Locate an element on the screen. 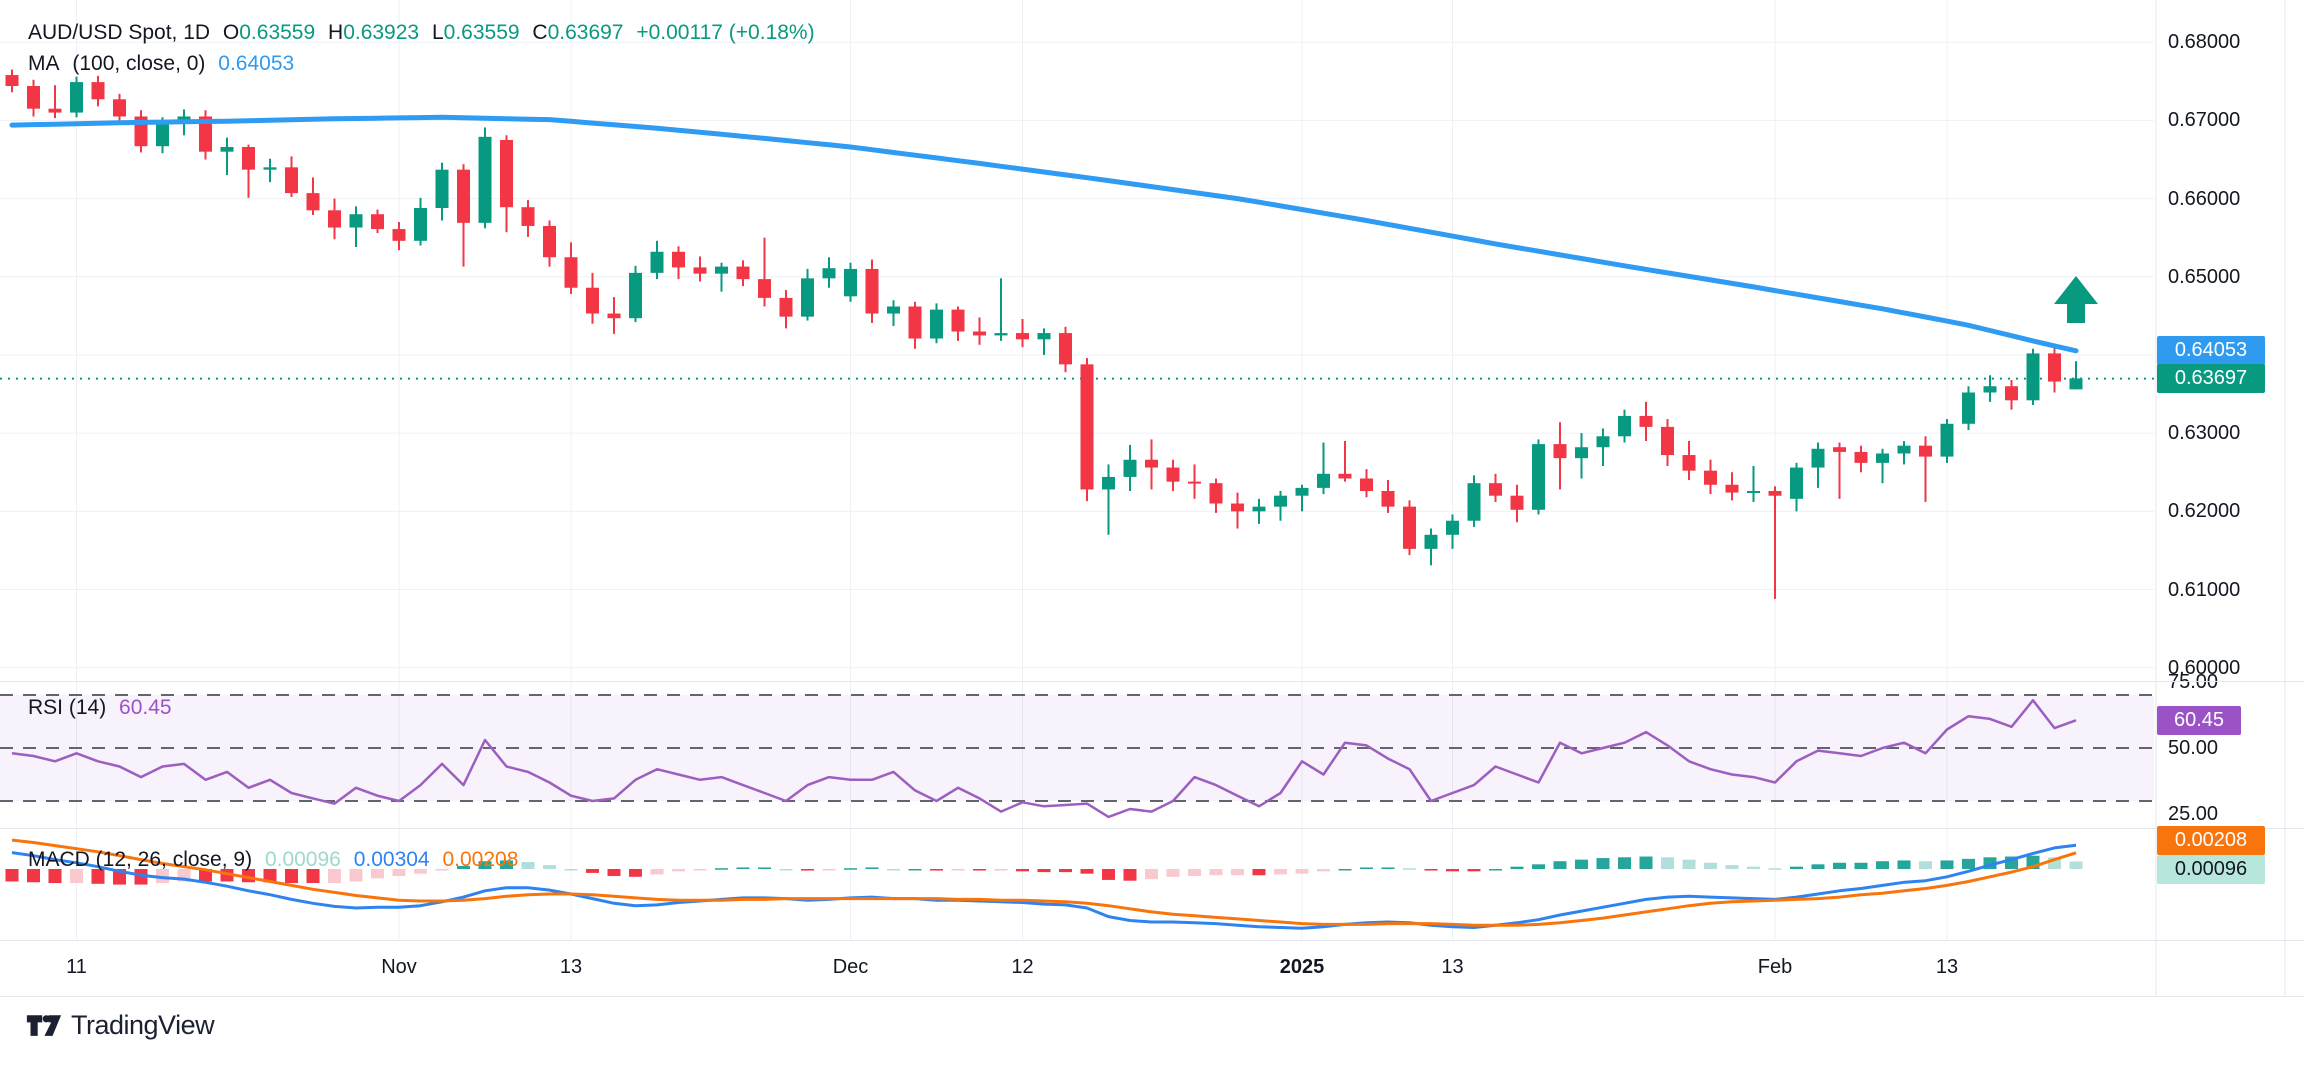  open-label: O is located at coordinates (231, 32).